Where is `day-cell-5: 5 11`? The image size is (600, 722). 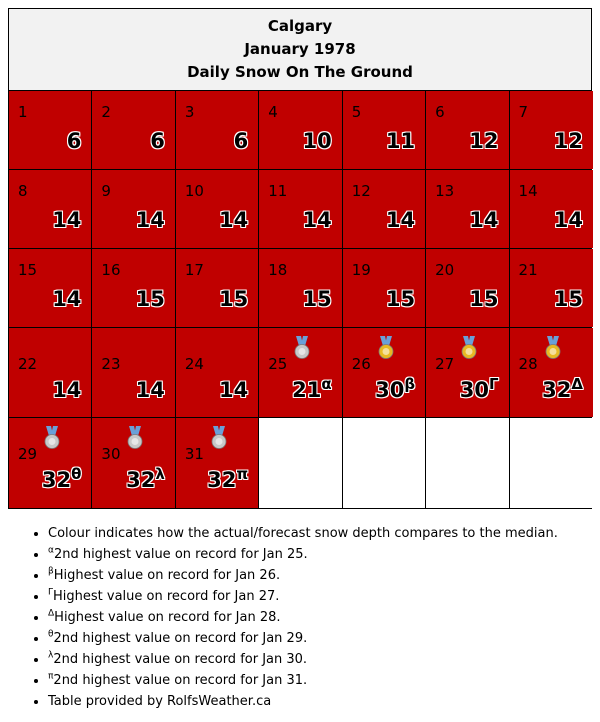
day-cell-5: 5 11 is located at coordinates (384, 130).